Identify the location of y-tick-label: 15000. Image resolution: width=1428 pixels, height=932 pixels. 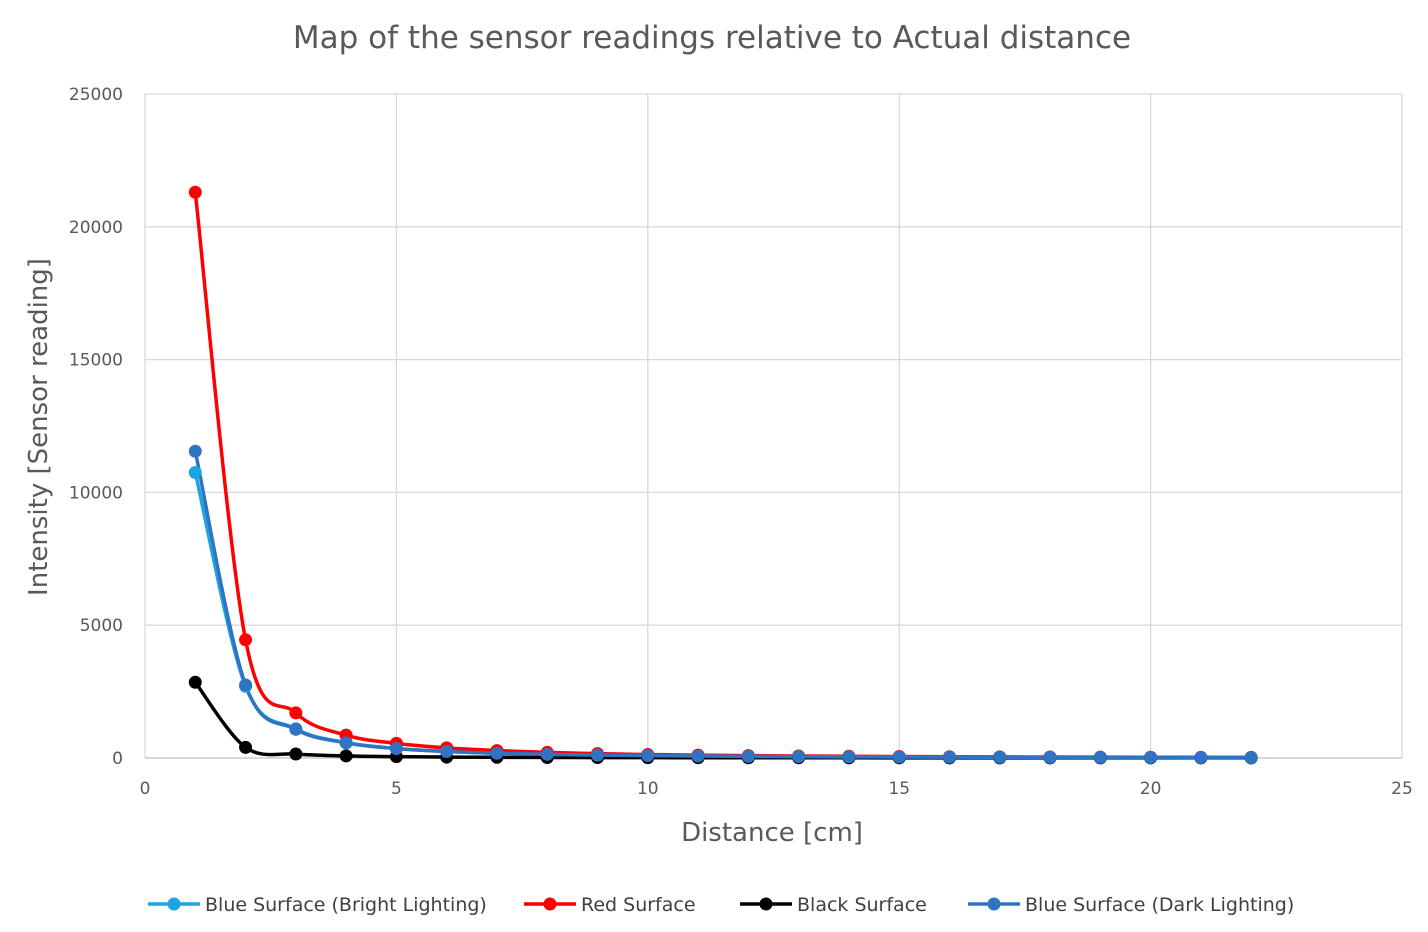
(96, 361).